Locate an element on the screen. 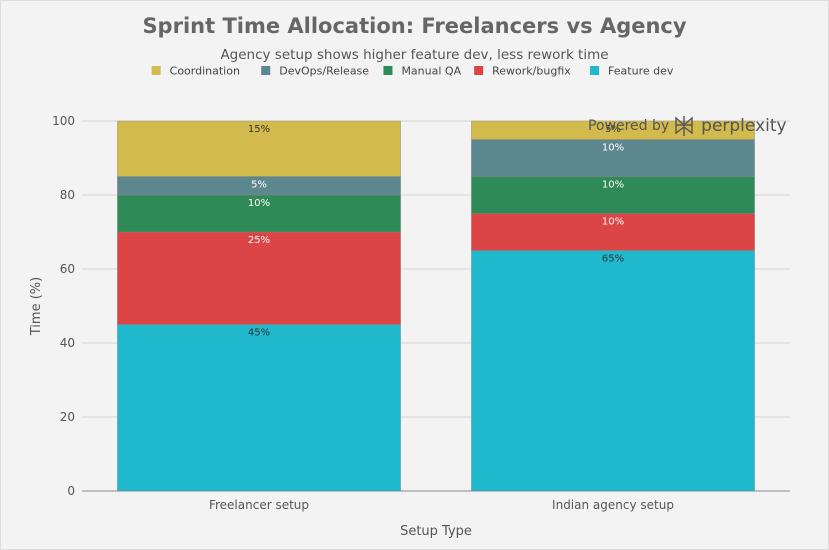  data-label: 65% is located at coordinates (613, 259).